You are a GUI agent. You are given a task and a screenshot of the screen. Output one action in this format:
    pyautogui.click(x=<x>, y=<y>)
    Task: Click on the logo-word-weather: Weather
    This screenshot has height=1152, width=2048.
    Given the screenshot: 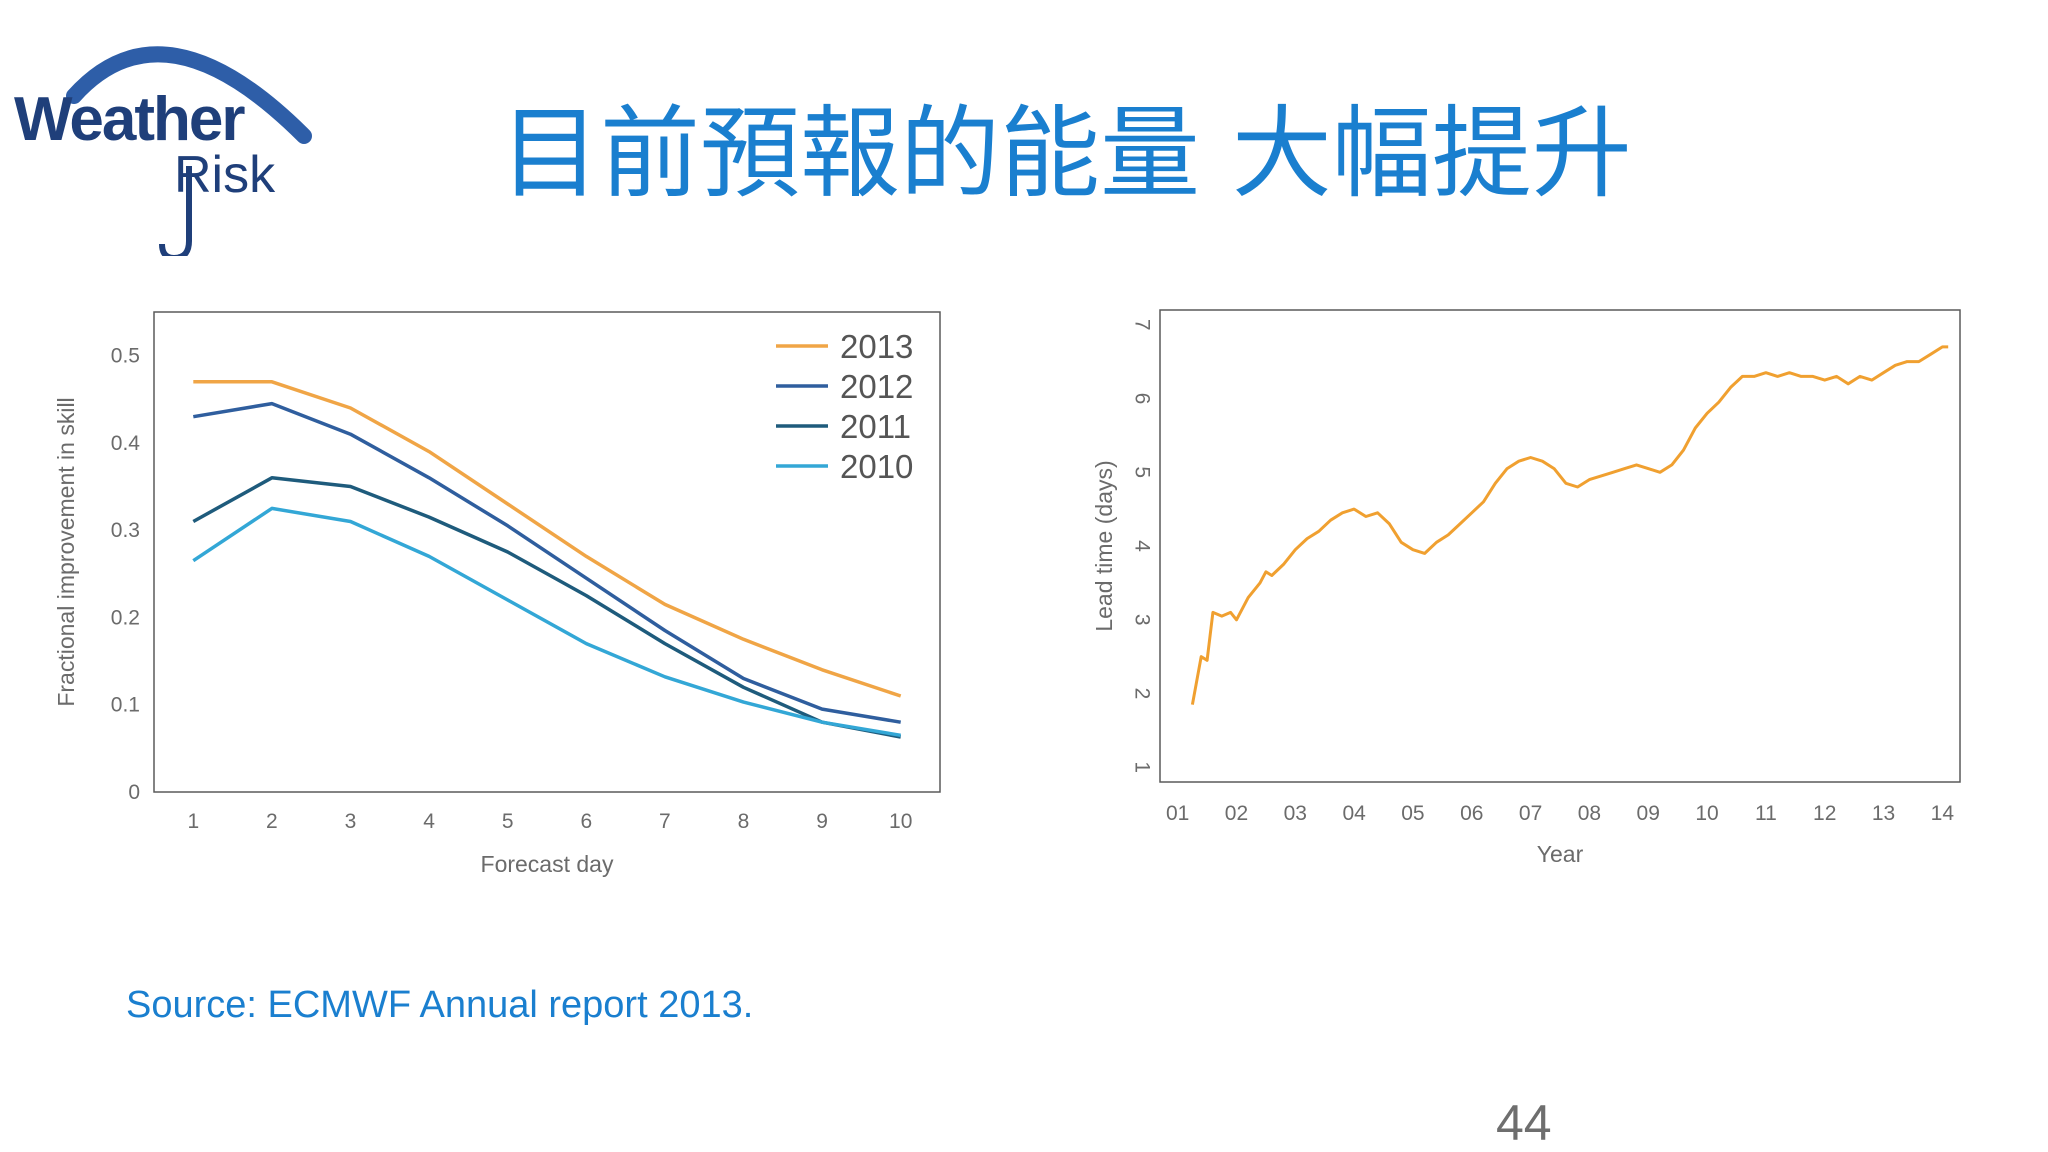 What is the action you would take?
    pyautogui.click(x=129, y=119)
    